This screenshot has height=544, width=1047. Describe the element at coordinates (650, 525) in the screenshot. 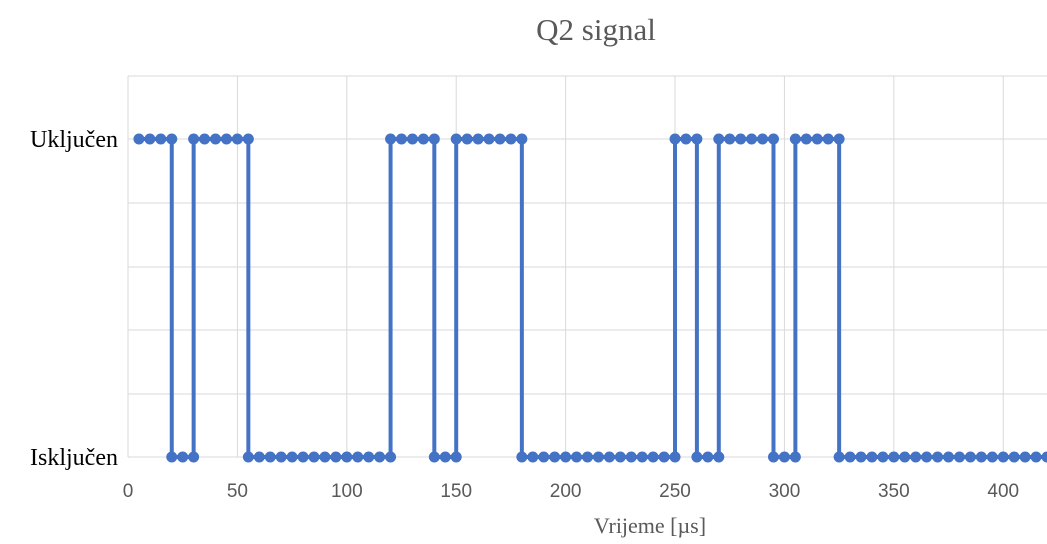

I see `x-axis-label: Vrijeme [µs]` at that location.